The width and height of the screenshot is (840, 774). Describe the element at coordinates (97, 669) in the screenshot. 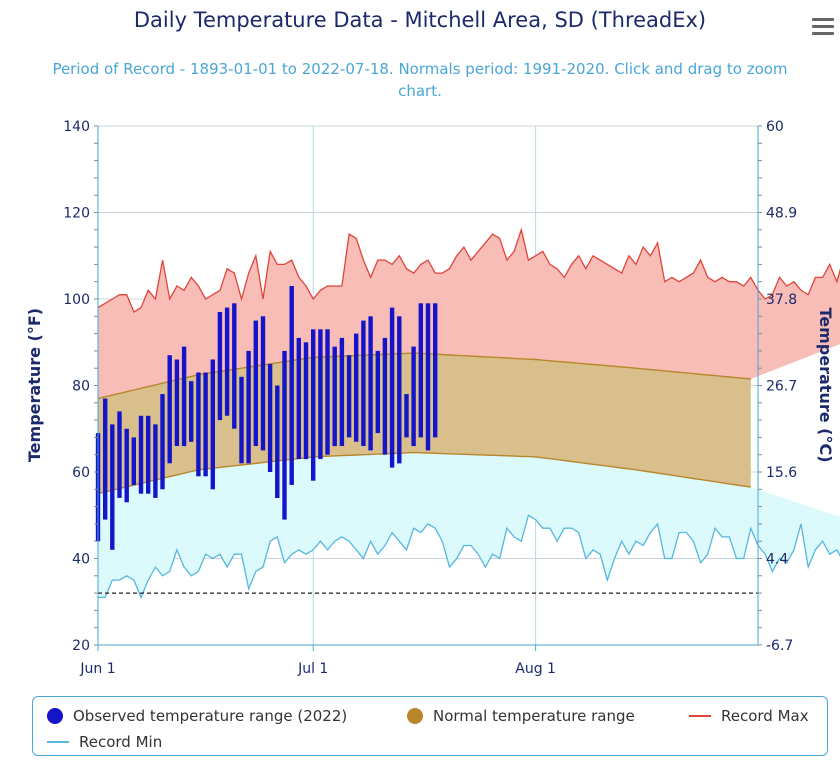

I see `x-tick-label: Jun 1` at that location.